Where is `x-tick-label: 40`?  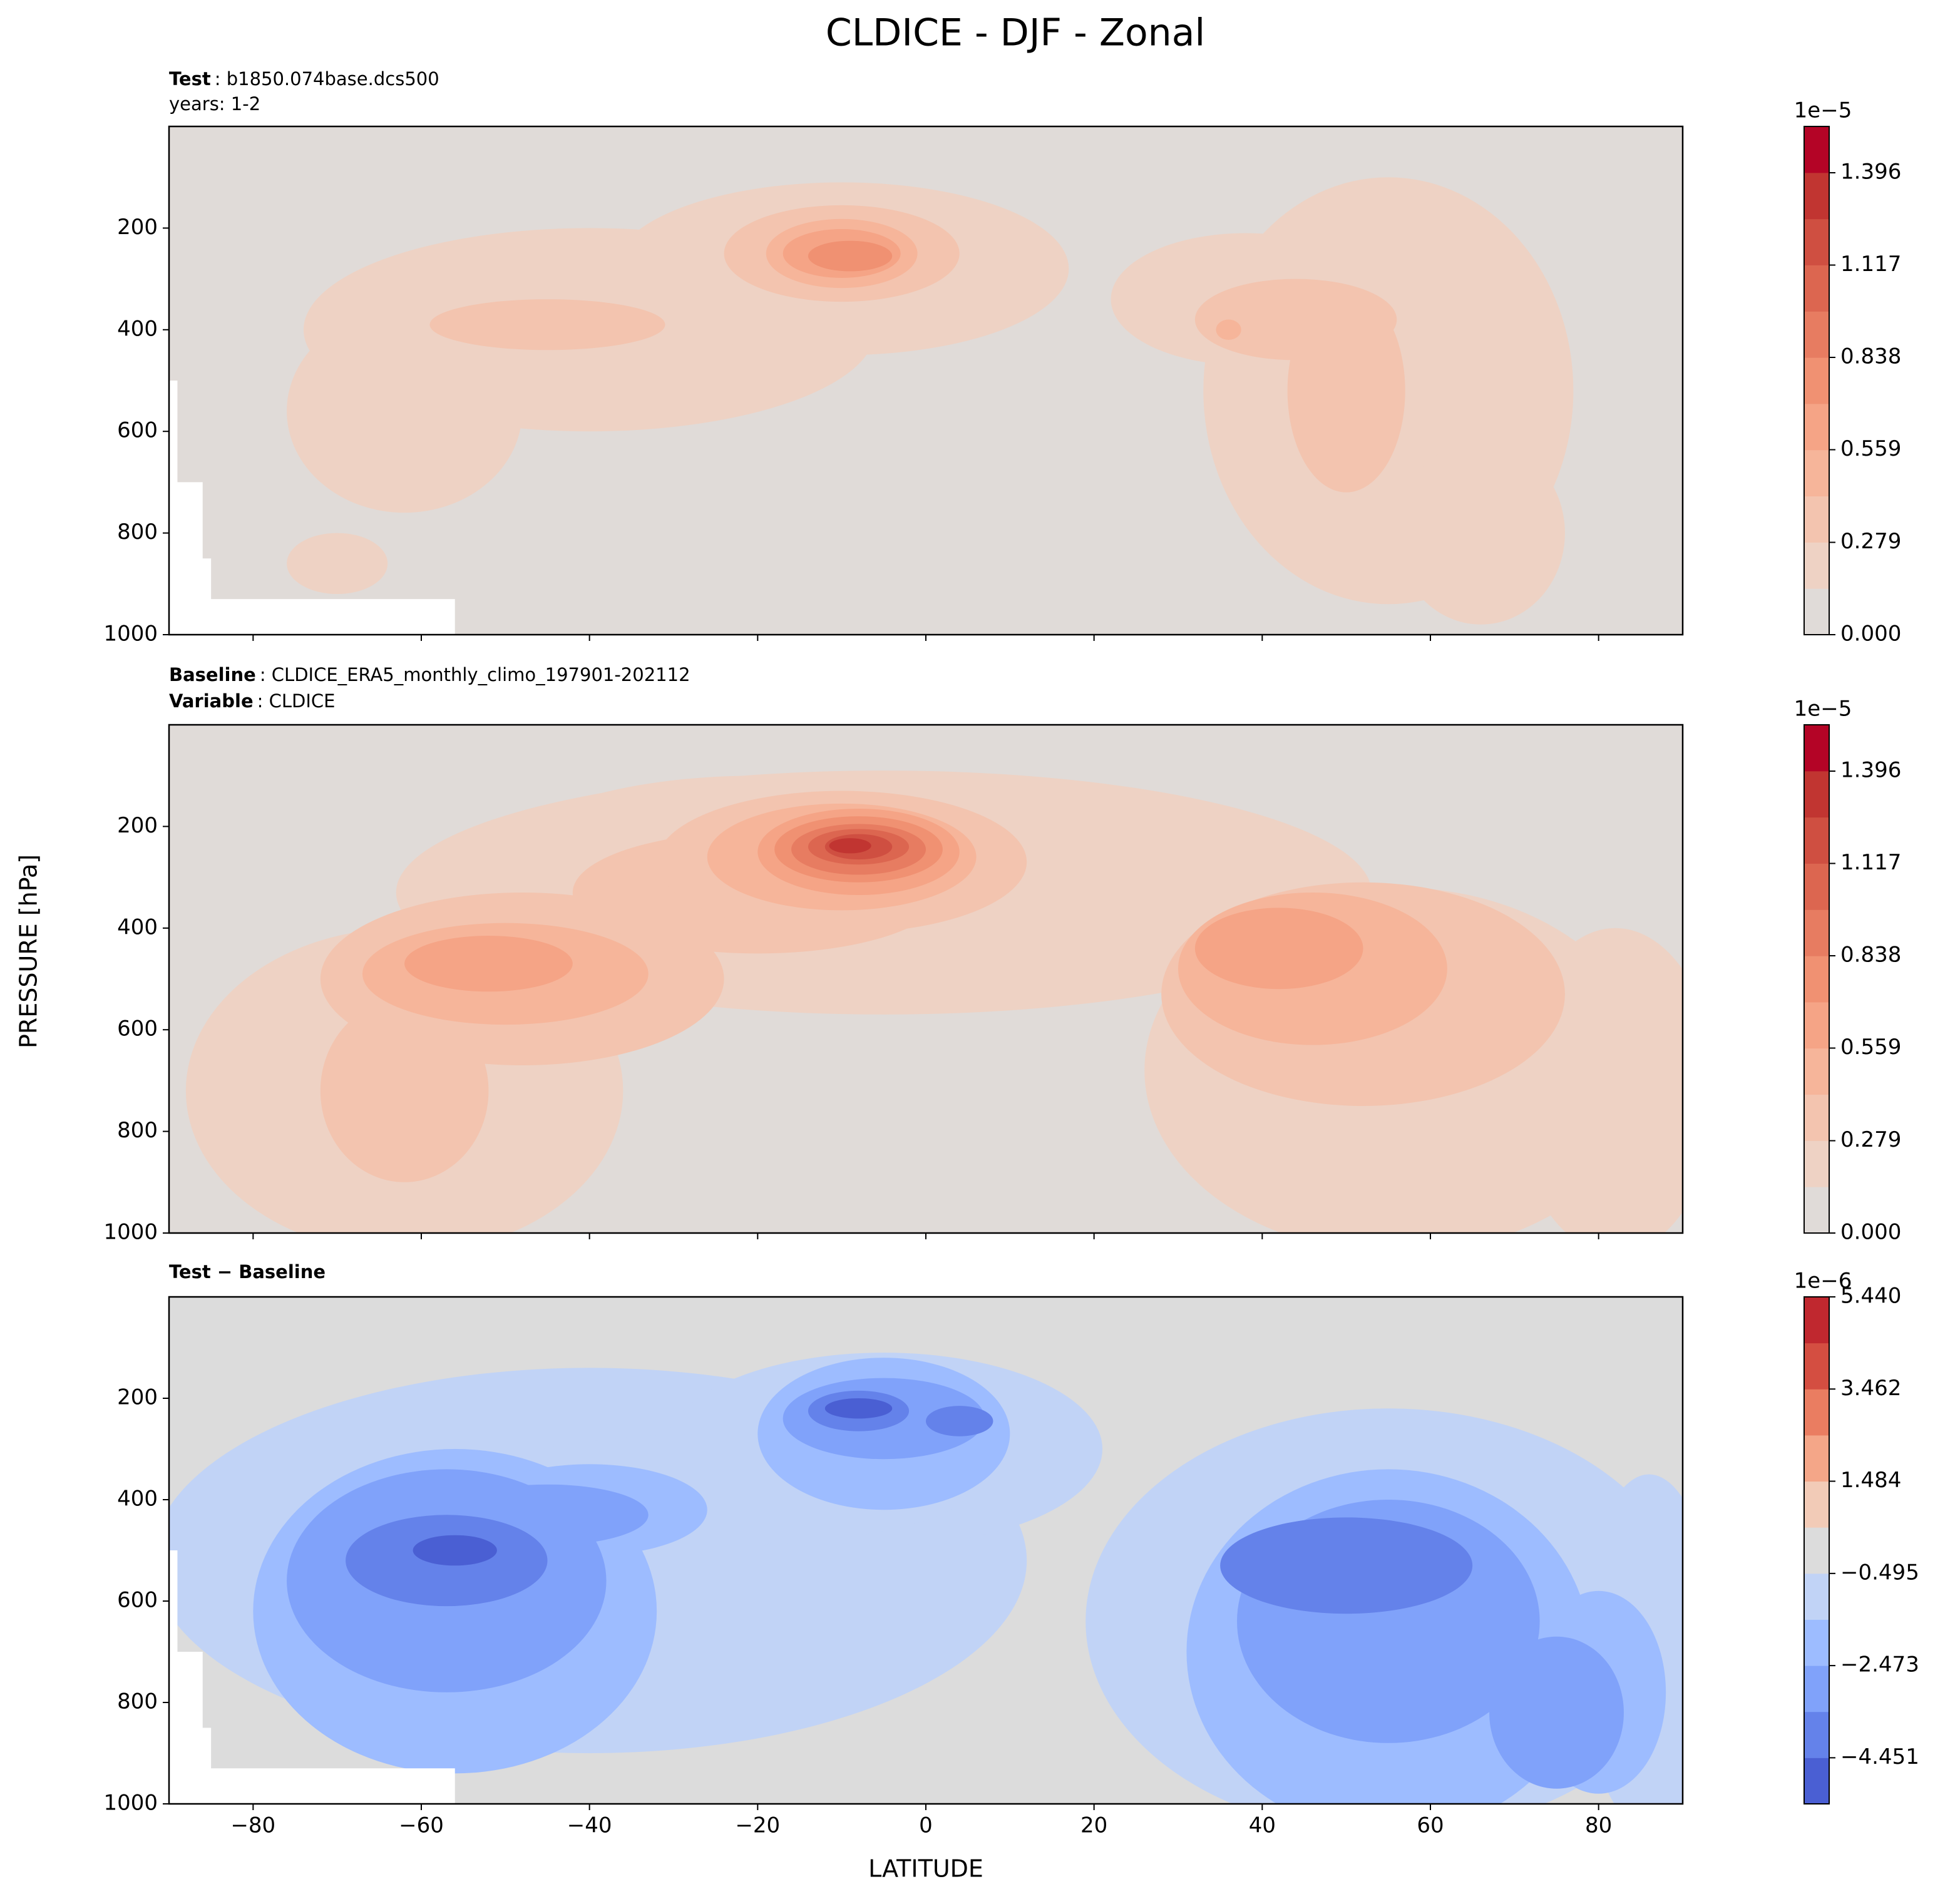 x-tick-label: 40 is located at coordinates (1262, 1826).